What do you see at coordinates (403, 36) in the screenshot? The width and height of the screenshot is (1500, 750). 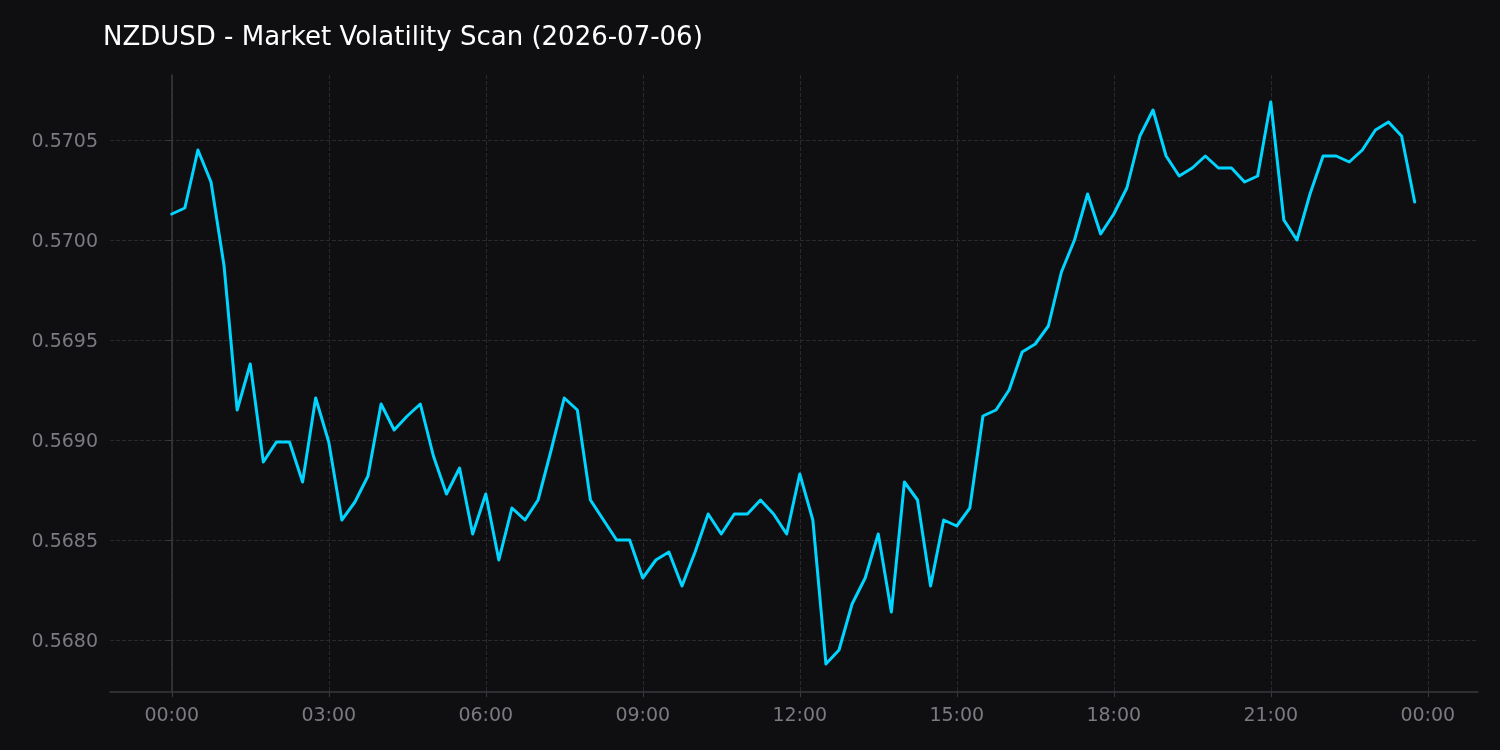 I see `chart-title: NZDUSD - Market Volatility Scan (2026-07-06)` at bounding box center [403, 36].